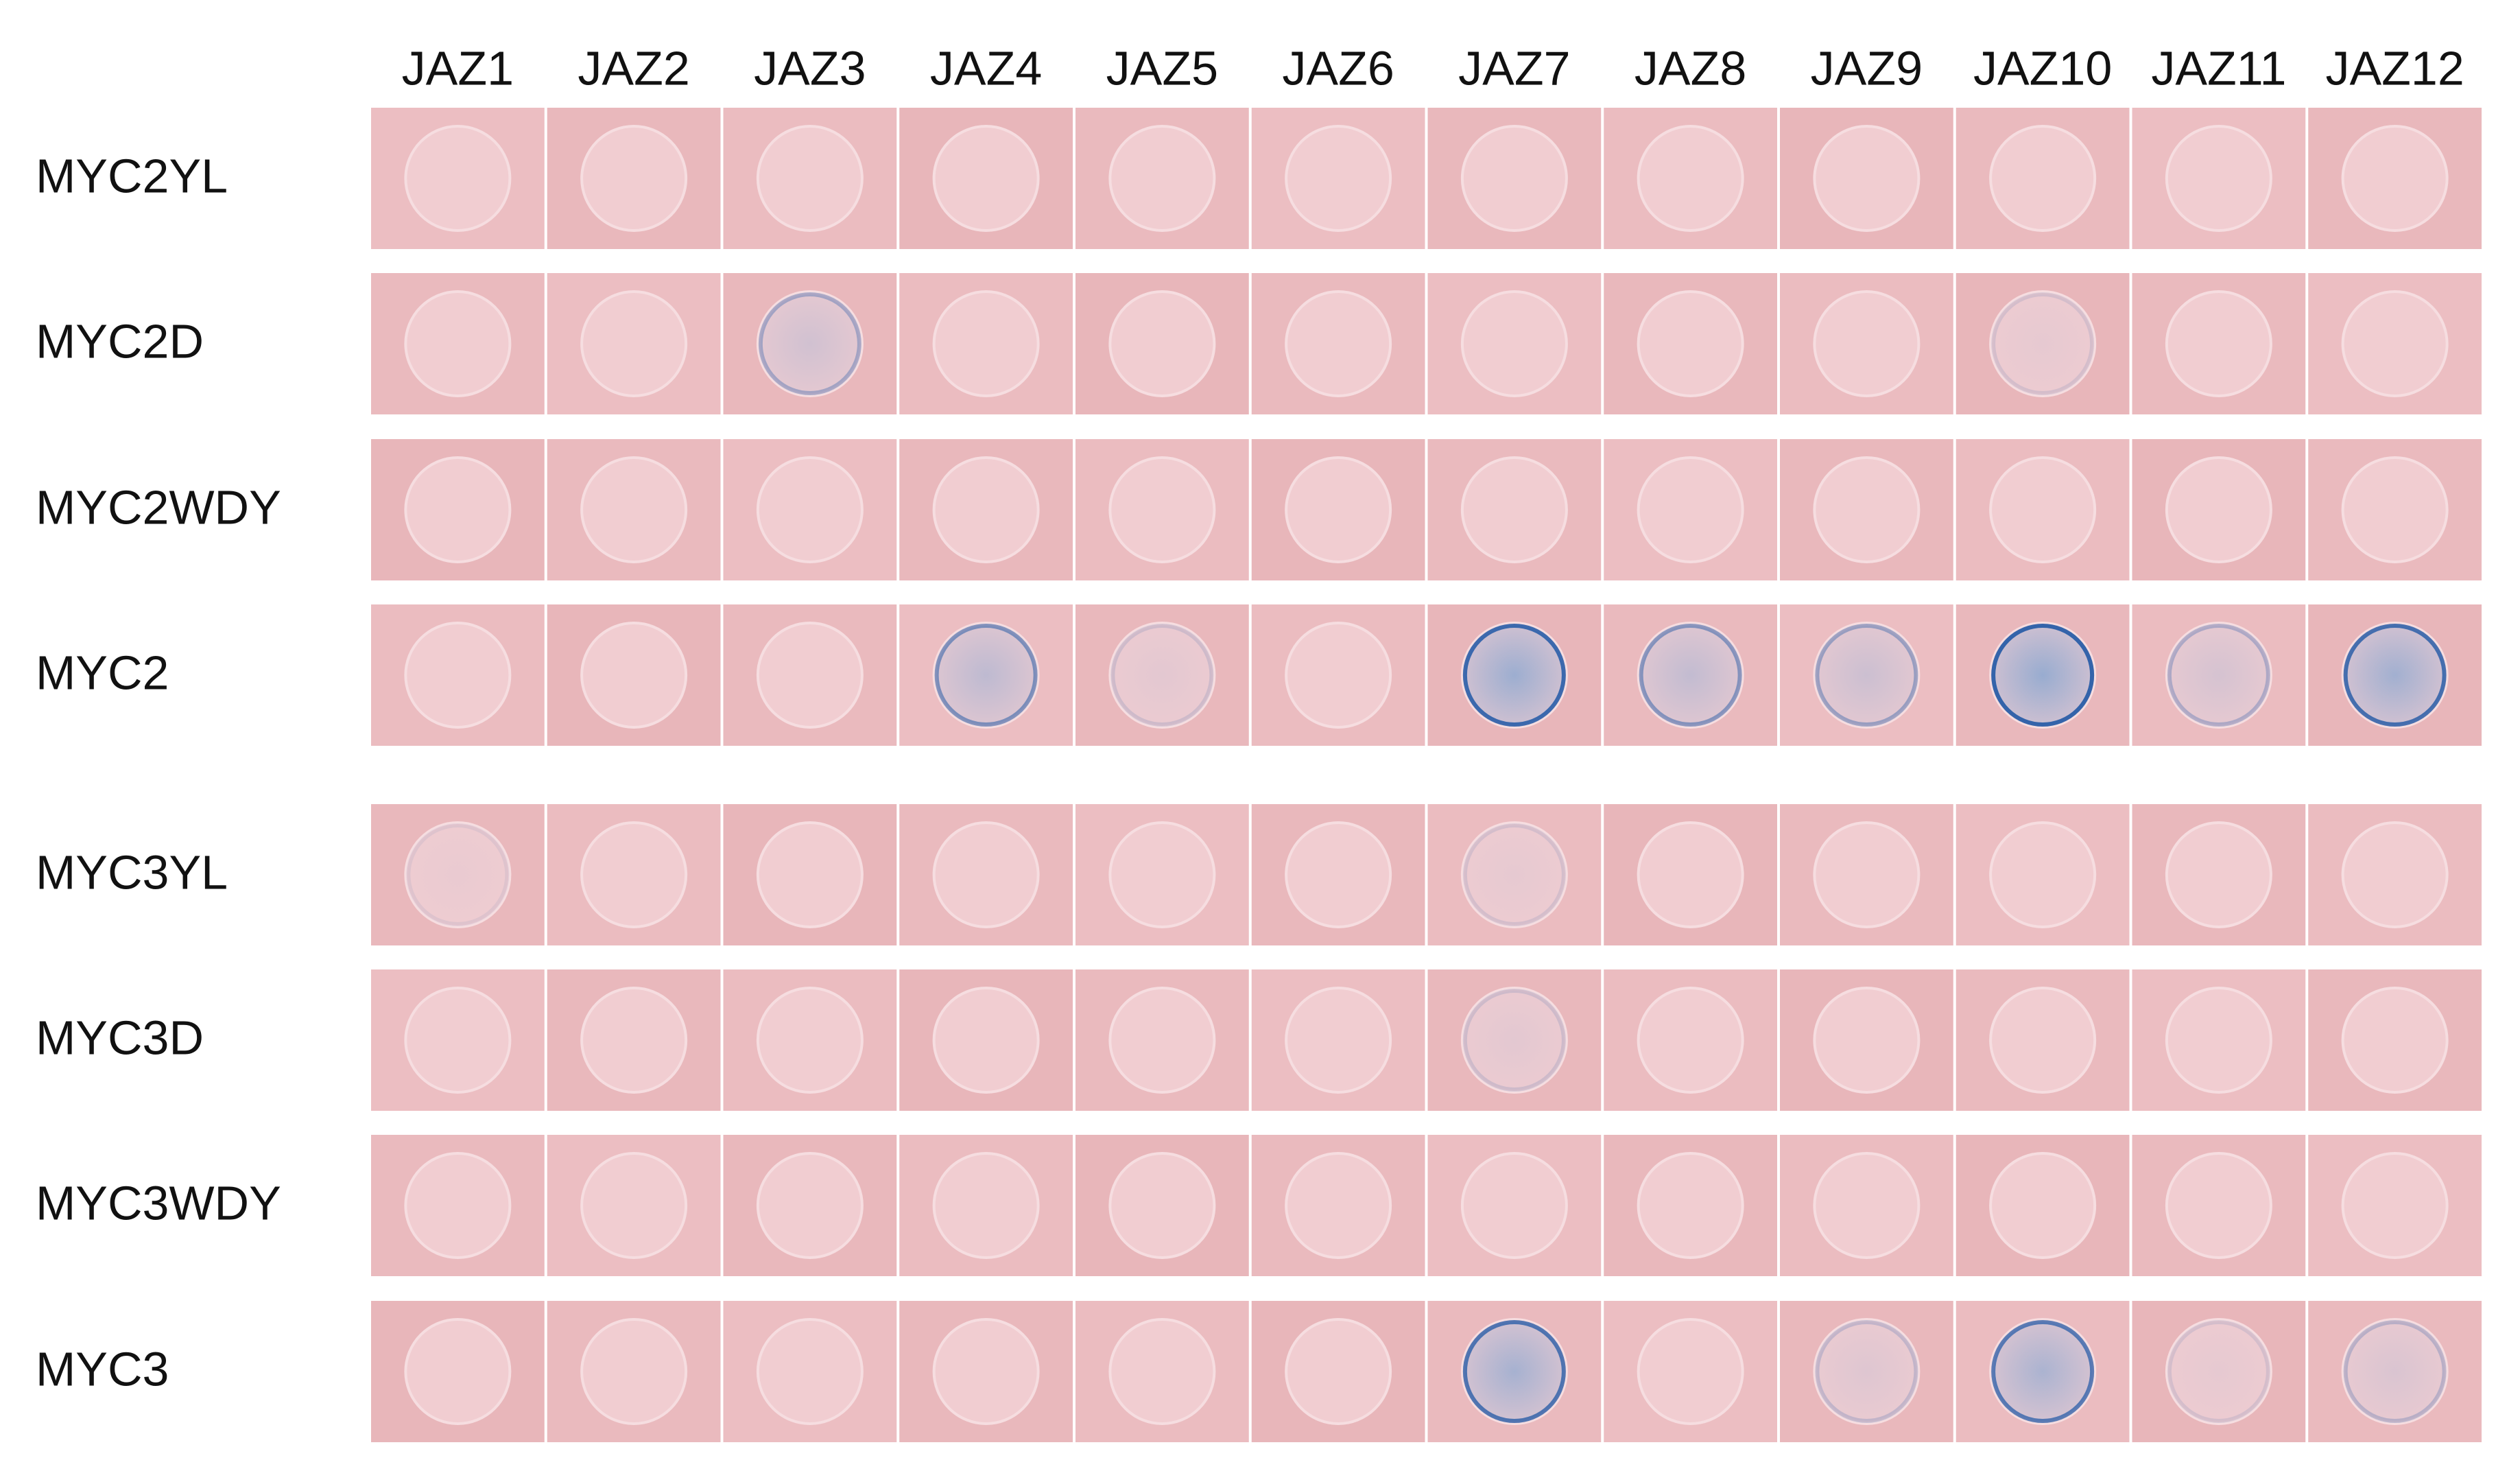 Image resolution: width=2520 pixels, height=1482 pixels. I want to click on column-label: JAZ4, so click(986, 68).